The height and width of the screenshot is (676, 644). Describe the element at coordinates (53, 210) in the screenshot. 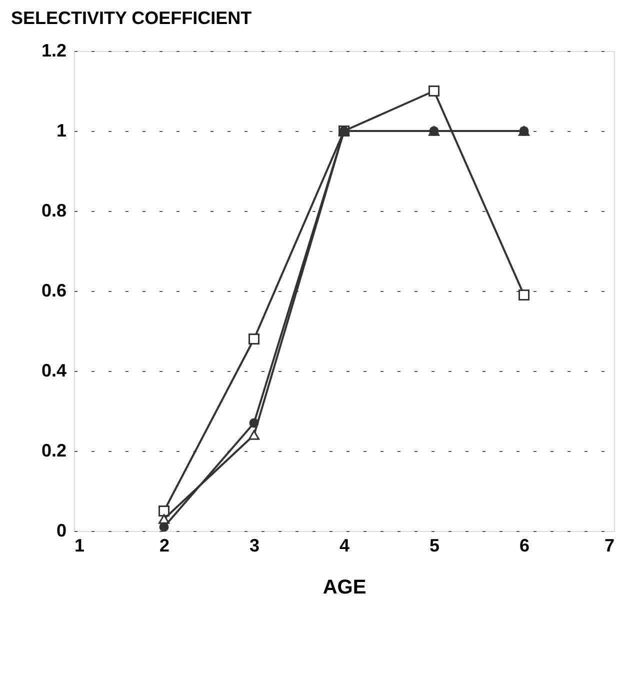

I see `y-tick-label: 0.8` at that location.